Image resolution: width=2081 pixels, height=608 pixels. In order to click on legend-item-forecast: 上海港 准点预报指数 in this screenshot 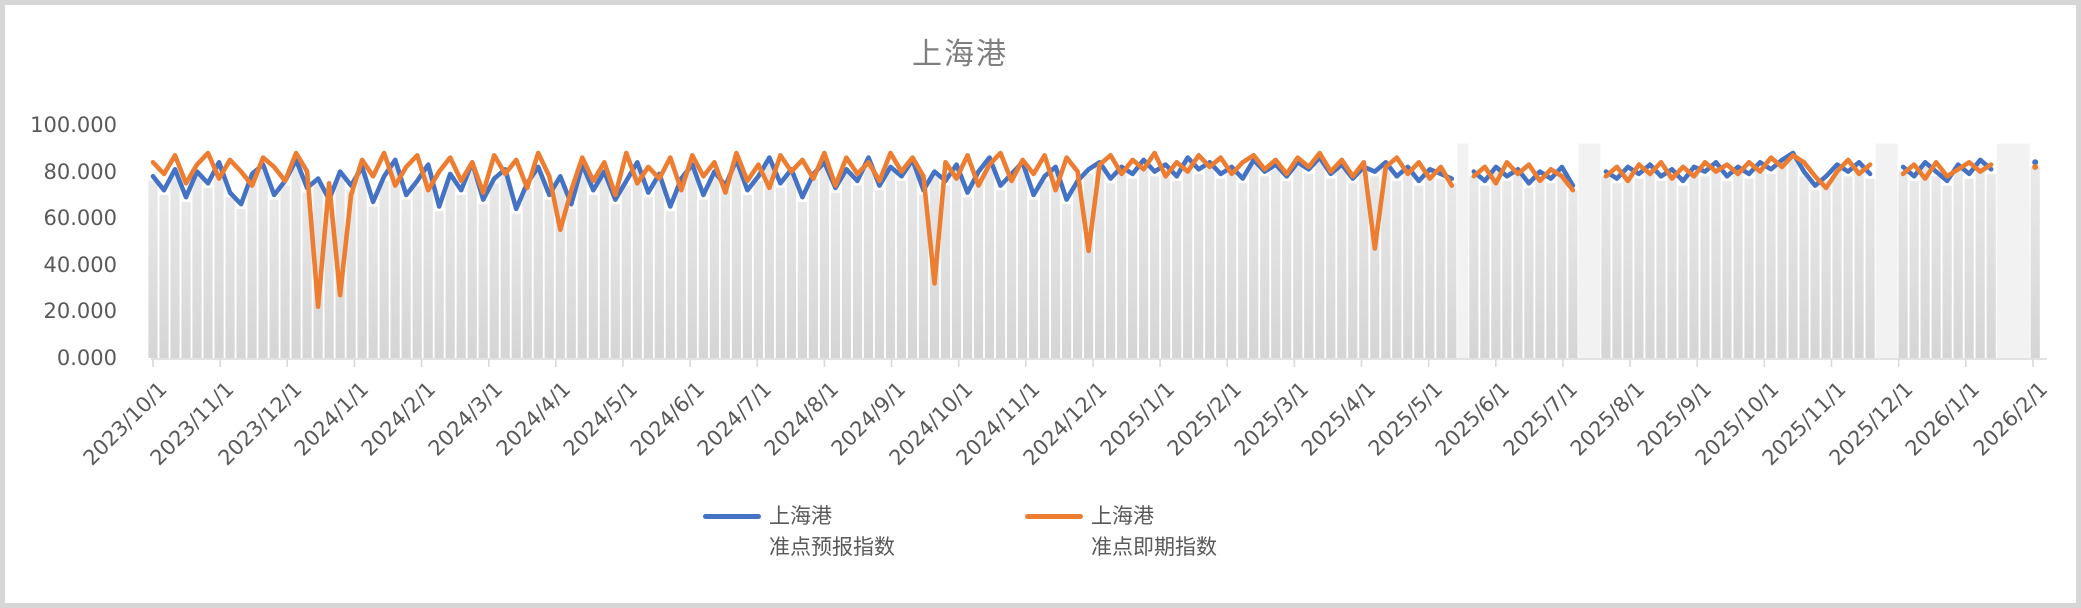, I will do `click(799, 532)`.